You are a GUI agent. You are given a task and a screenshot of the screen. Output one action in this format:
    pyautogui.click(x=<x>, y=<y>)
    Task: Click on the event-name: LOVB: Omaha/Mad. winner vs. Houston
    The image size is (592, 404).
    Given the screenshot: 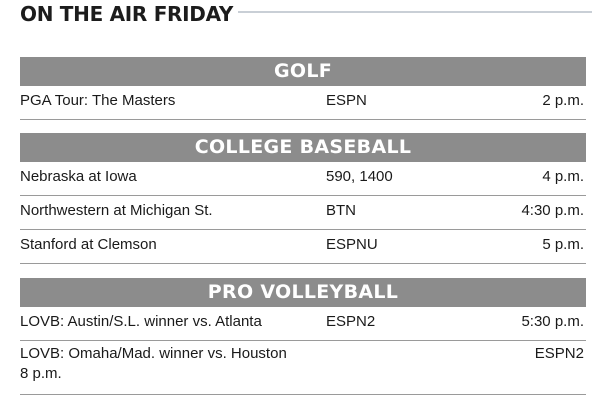 What is the action you would take?
    pyautogui.click(x=153, y=353)
    